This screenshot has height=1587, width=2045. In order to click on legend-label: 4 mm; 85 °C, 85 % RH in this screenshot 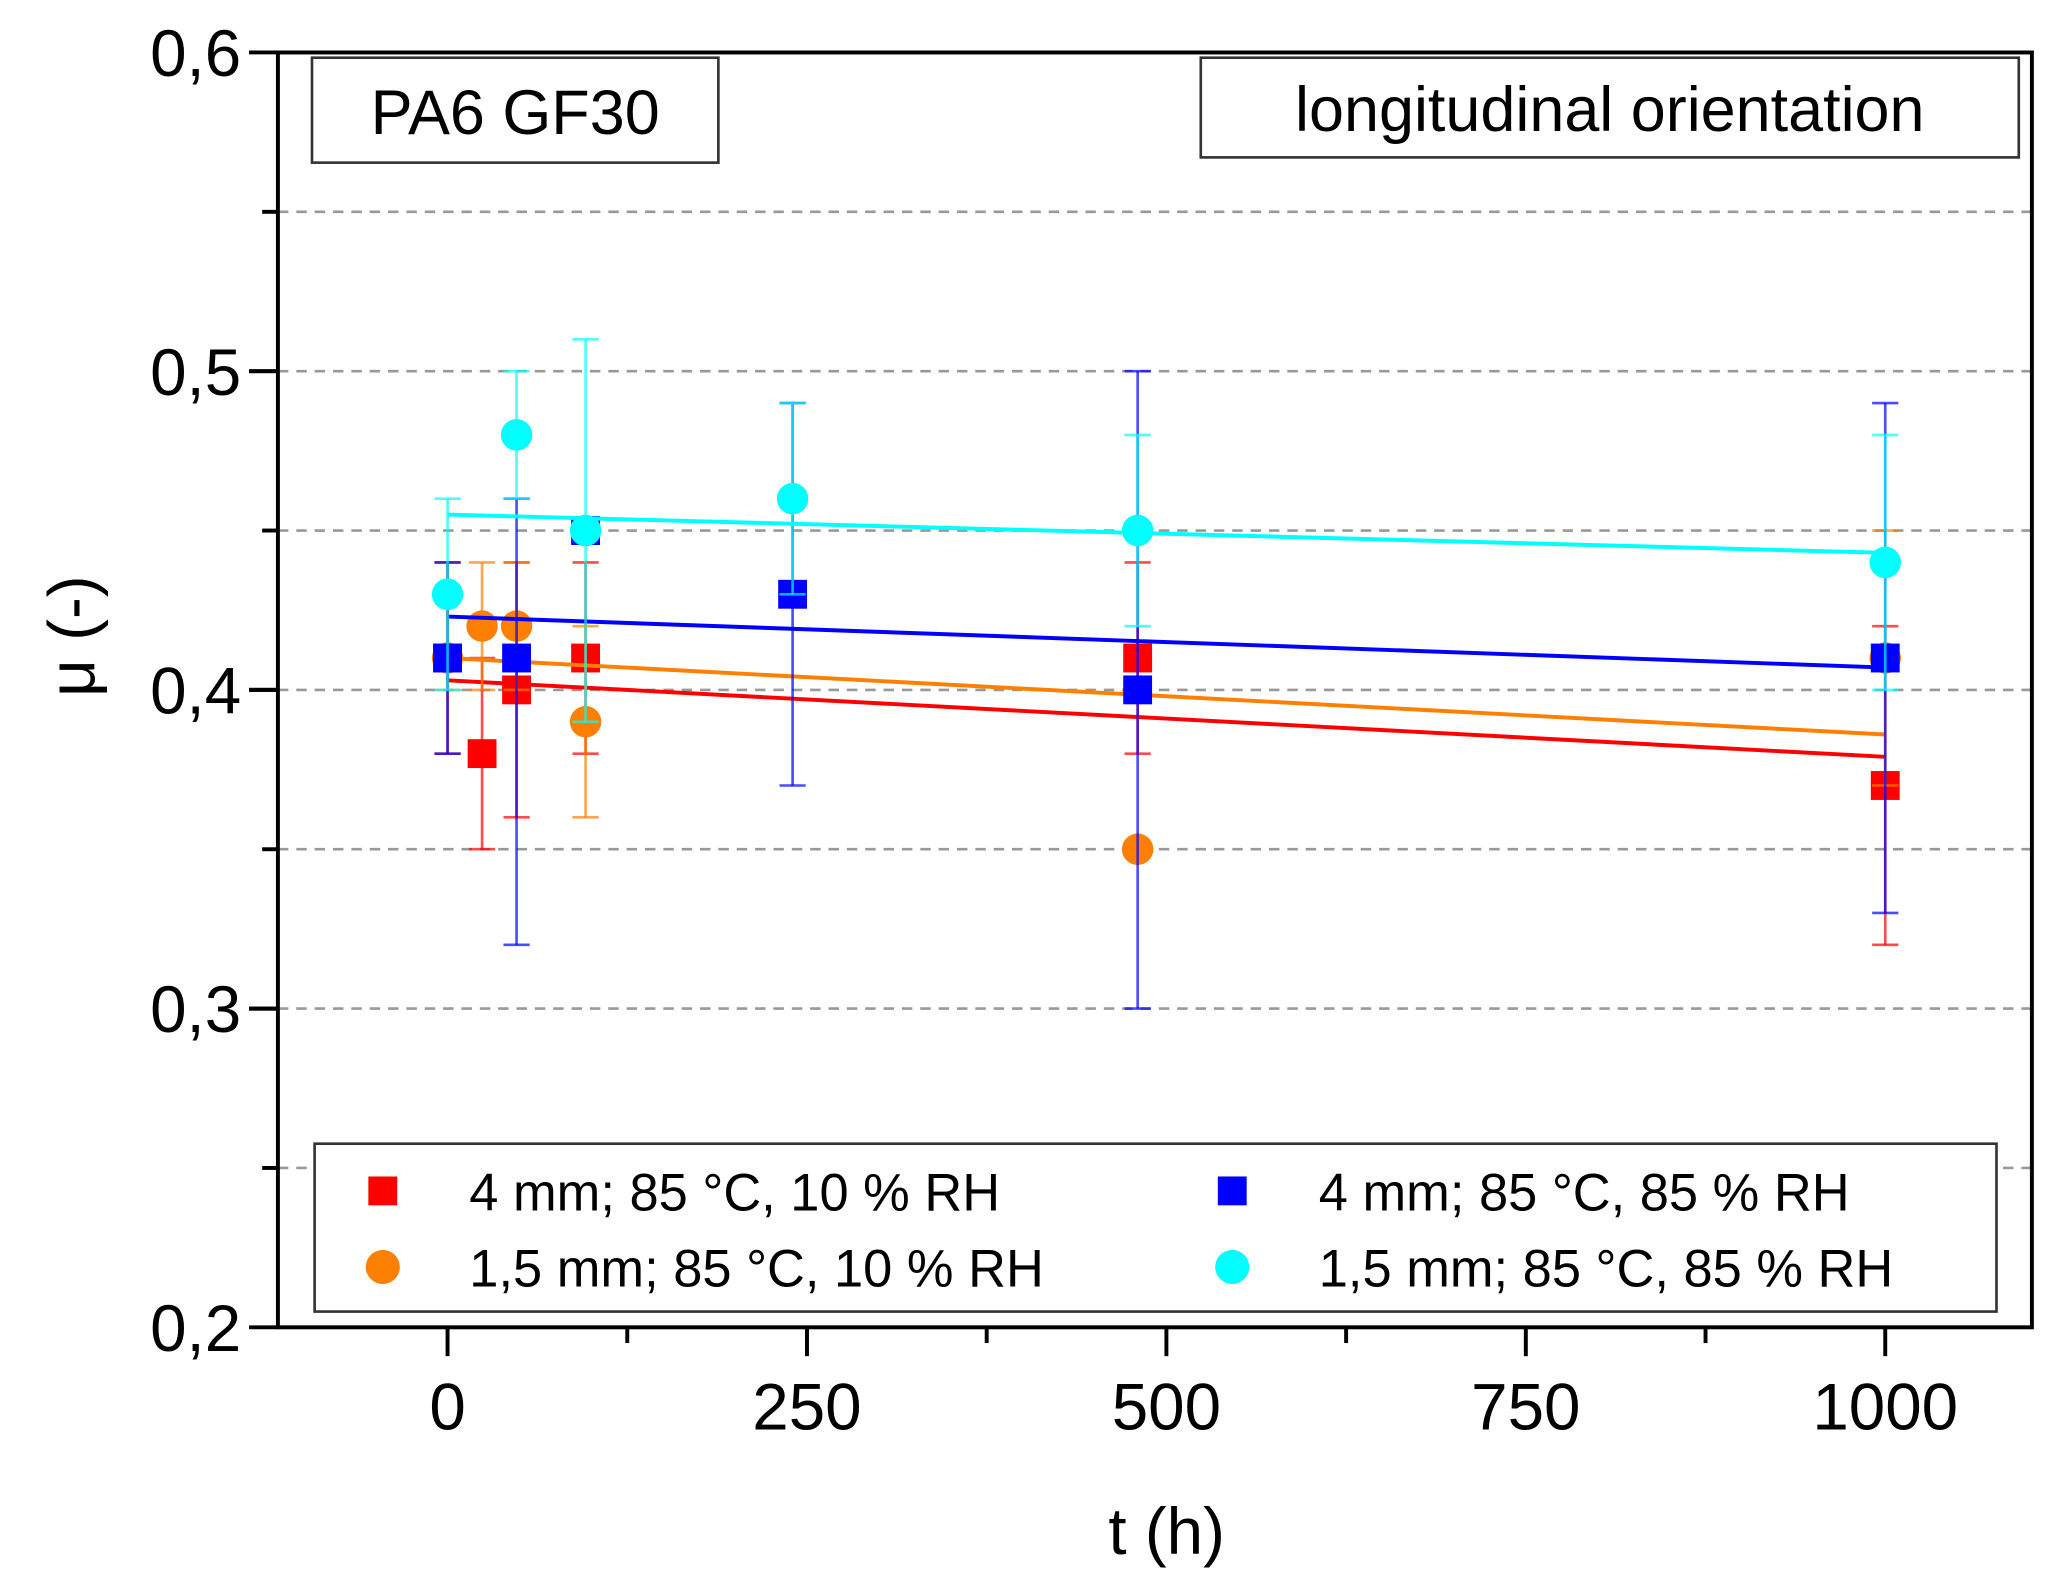, I will do `click(1584, 1194)`.